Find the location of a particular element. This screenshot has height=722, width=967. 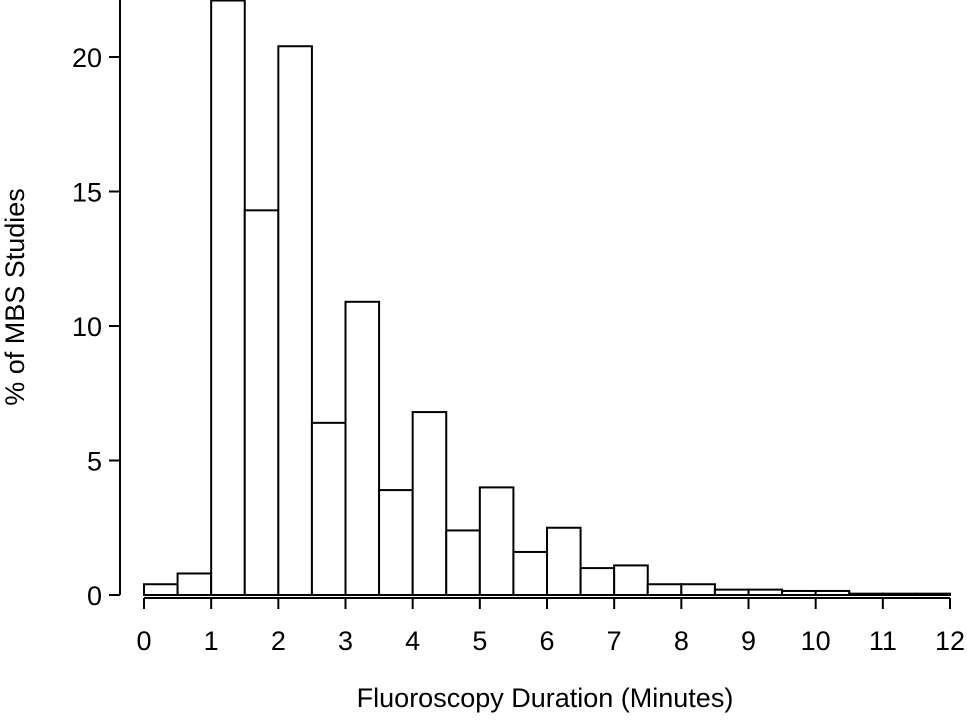

x-ticks-layer: 0 1 2 3 4 5 6 7 8 9 10 11 12 is located at coordinates (550, 627).